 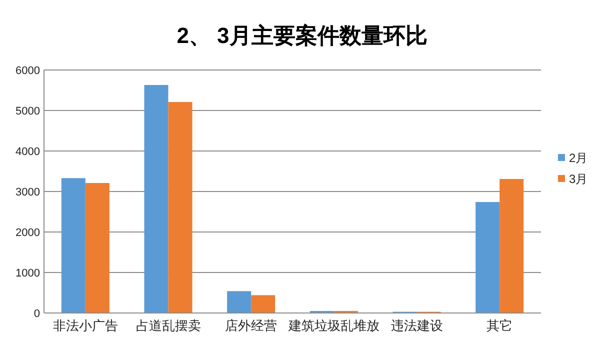 What do you see at coordinates (578, 158) in the screenshot?
I see `legend-label: 2月` at bounding box center [578, 158].